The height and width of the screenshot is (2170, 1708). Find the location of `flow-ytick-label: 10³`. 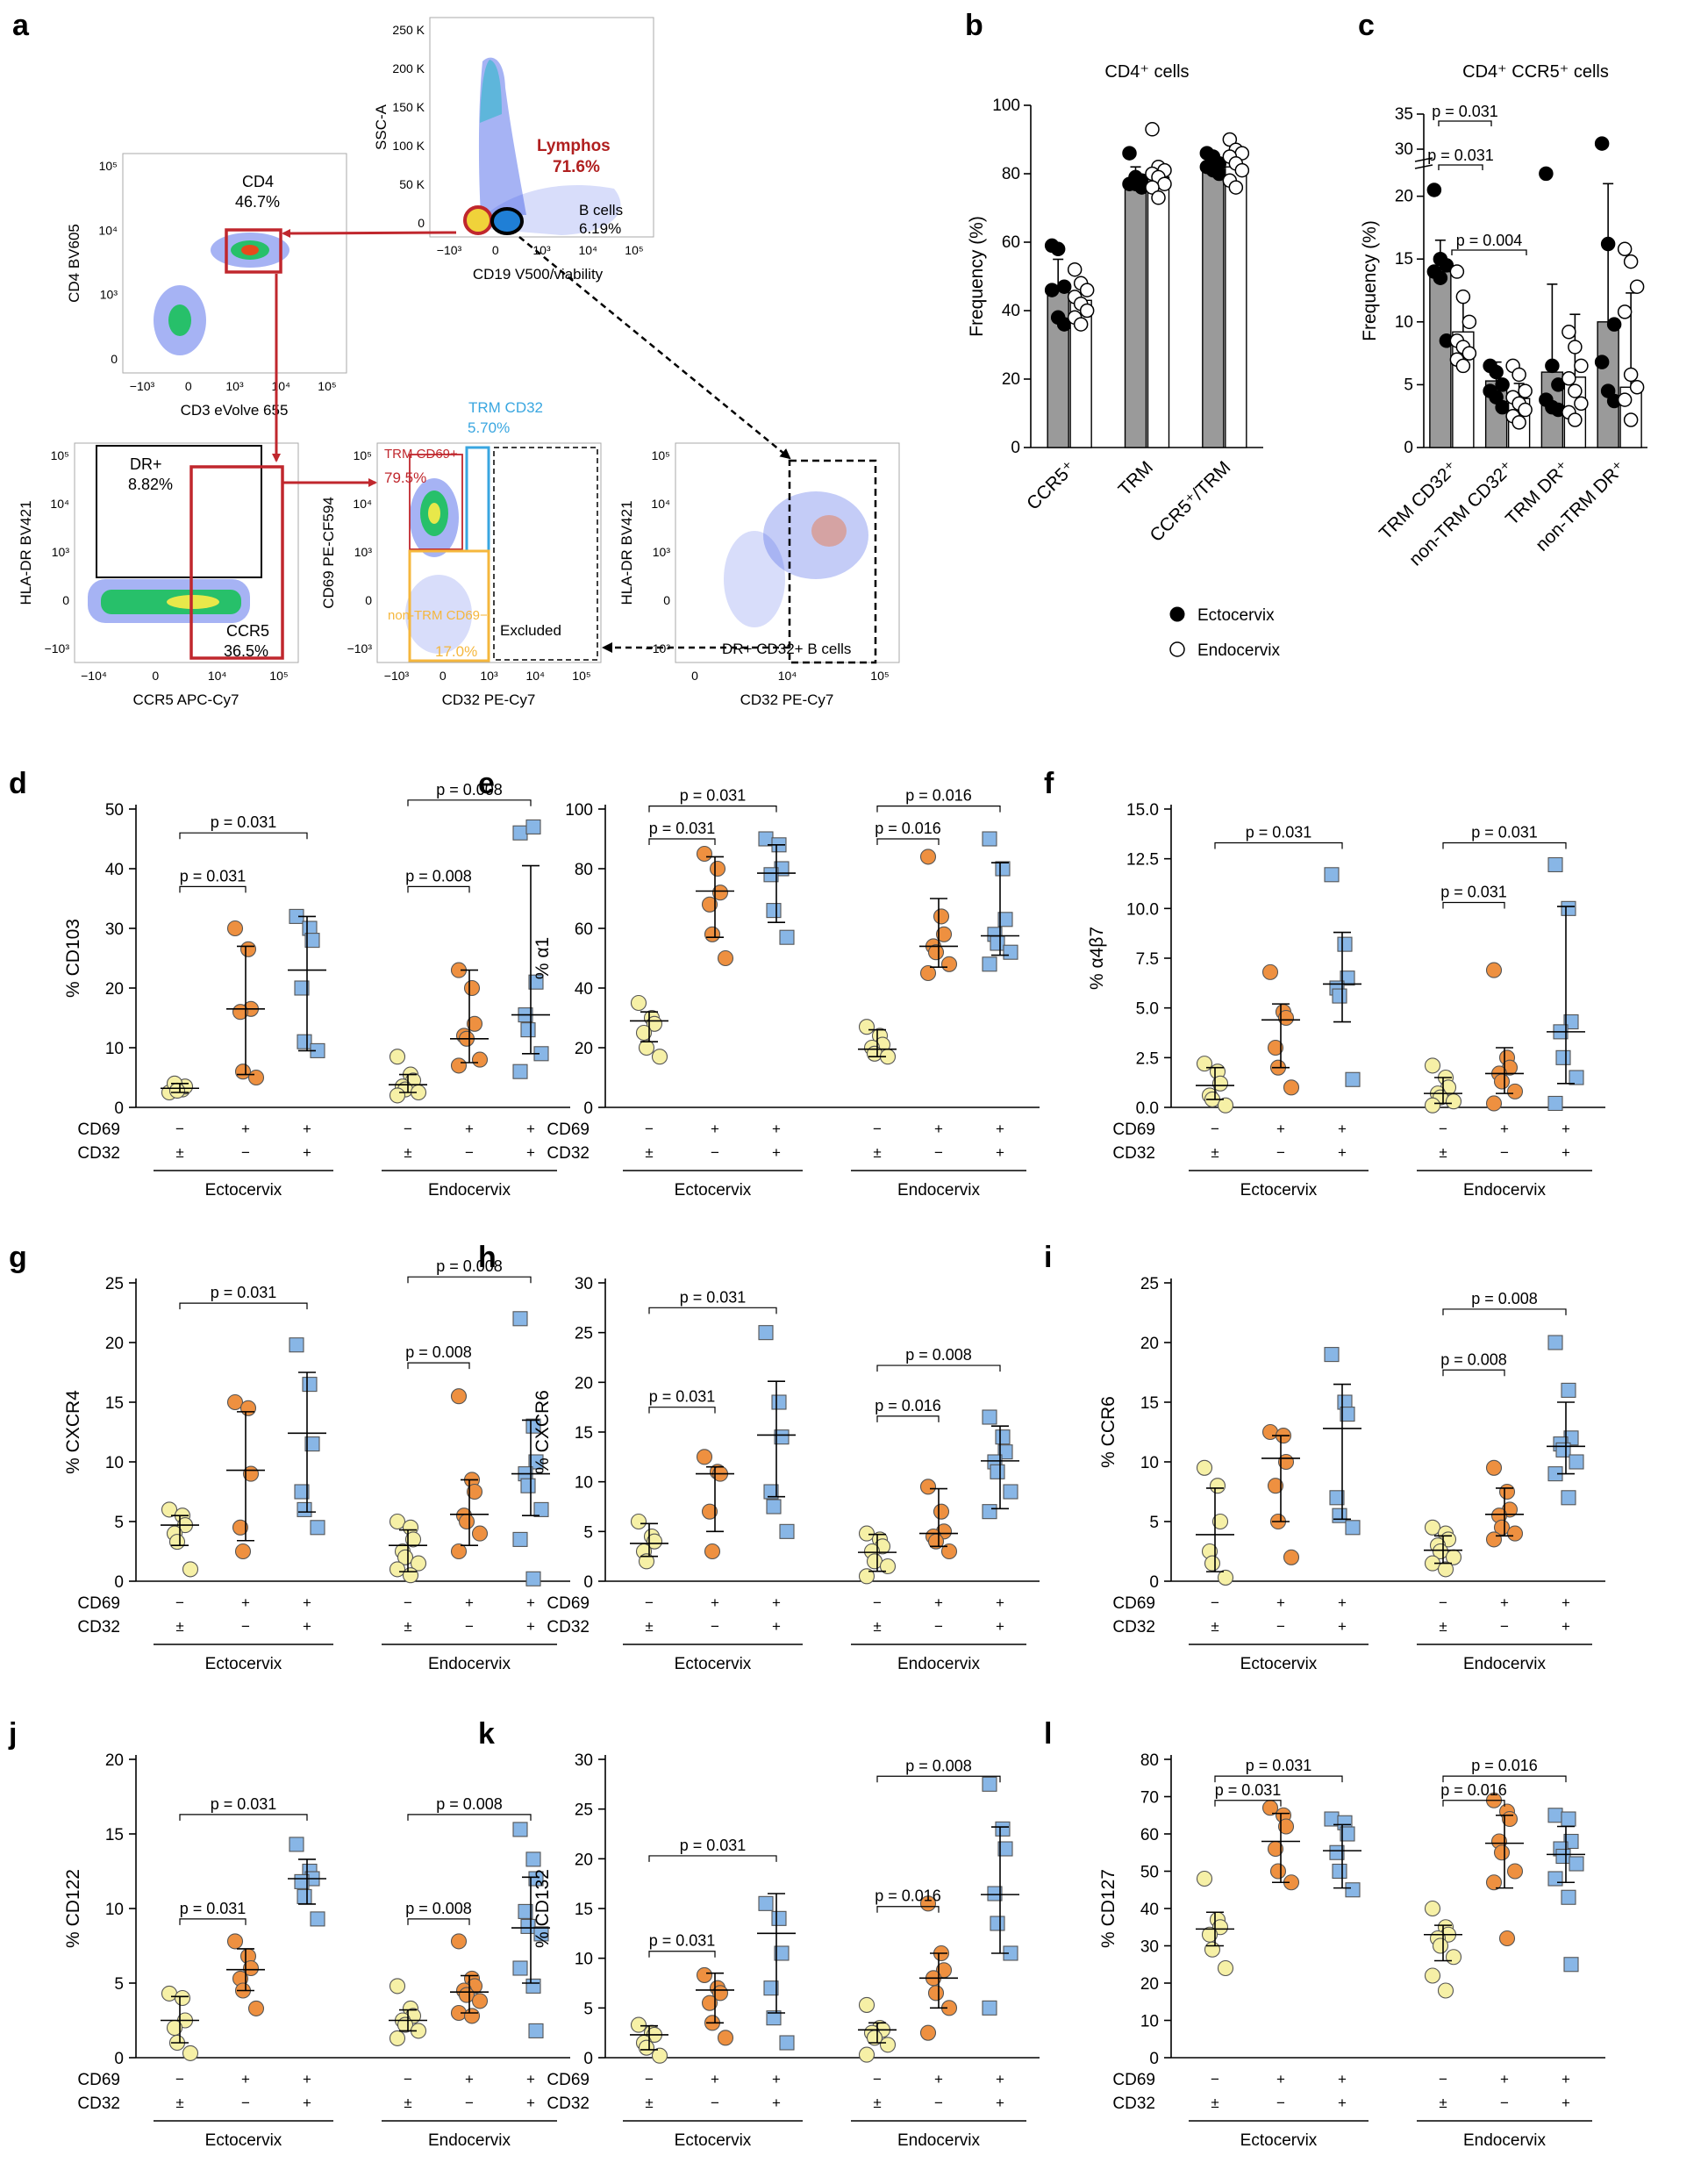

flow-ytick-label: 10³ is located at coordinates (363, 552).